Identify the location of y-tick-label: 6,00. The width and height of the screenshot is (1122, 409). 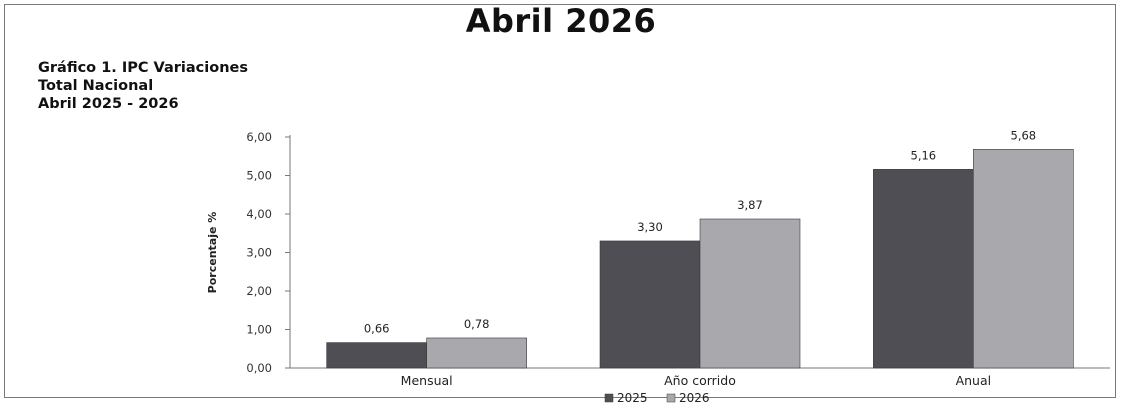
(259, 137).